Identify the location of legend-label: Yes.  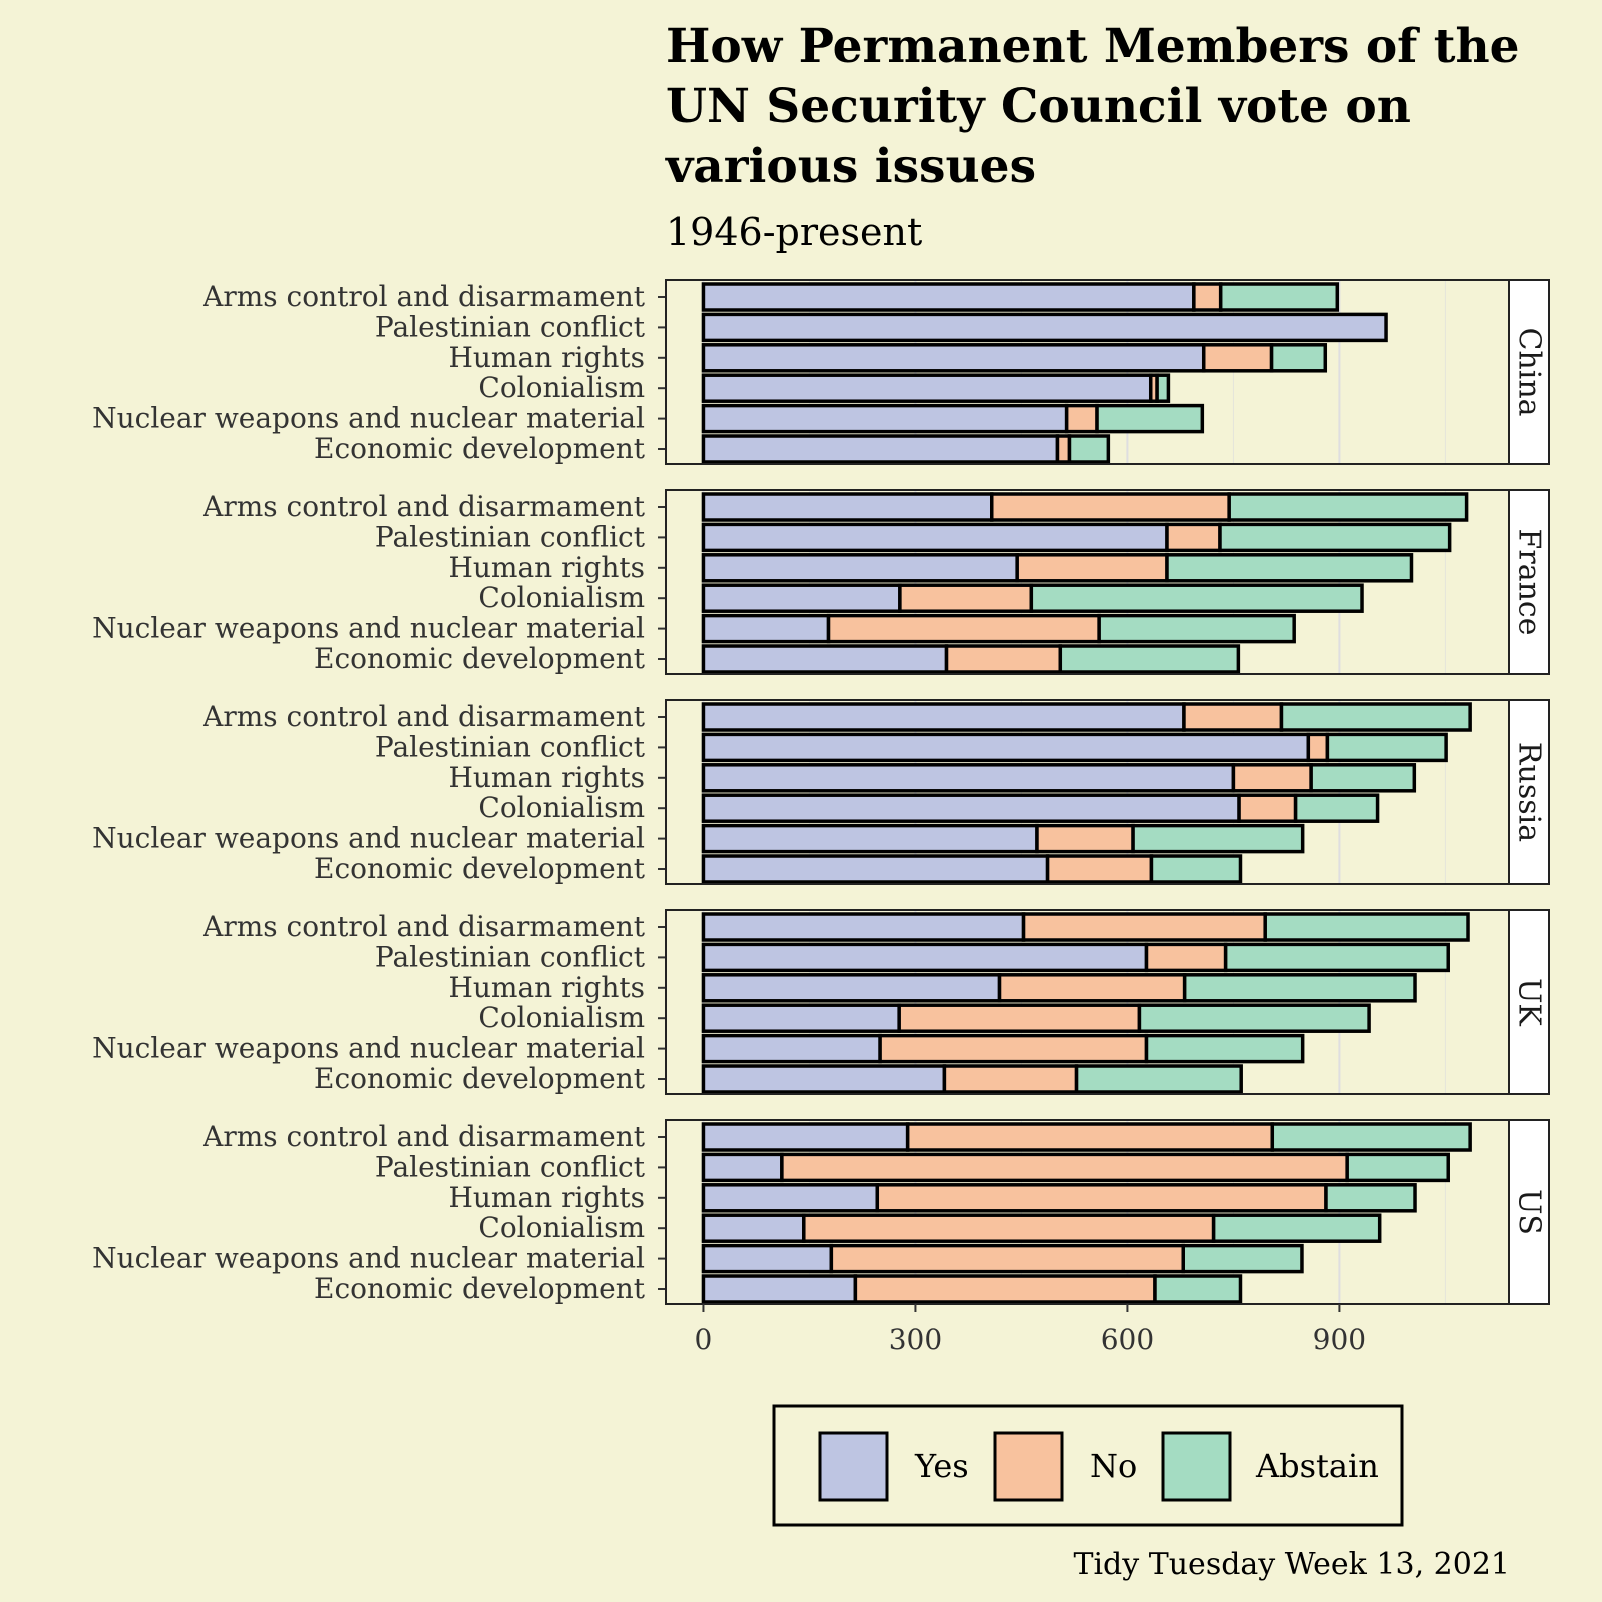
(941, 1466).